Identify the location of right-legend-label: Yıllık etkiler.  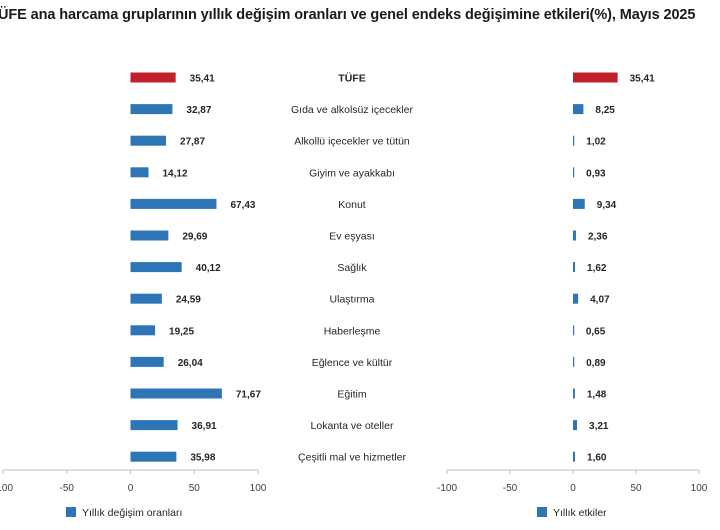
(580, 513).